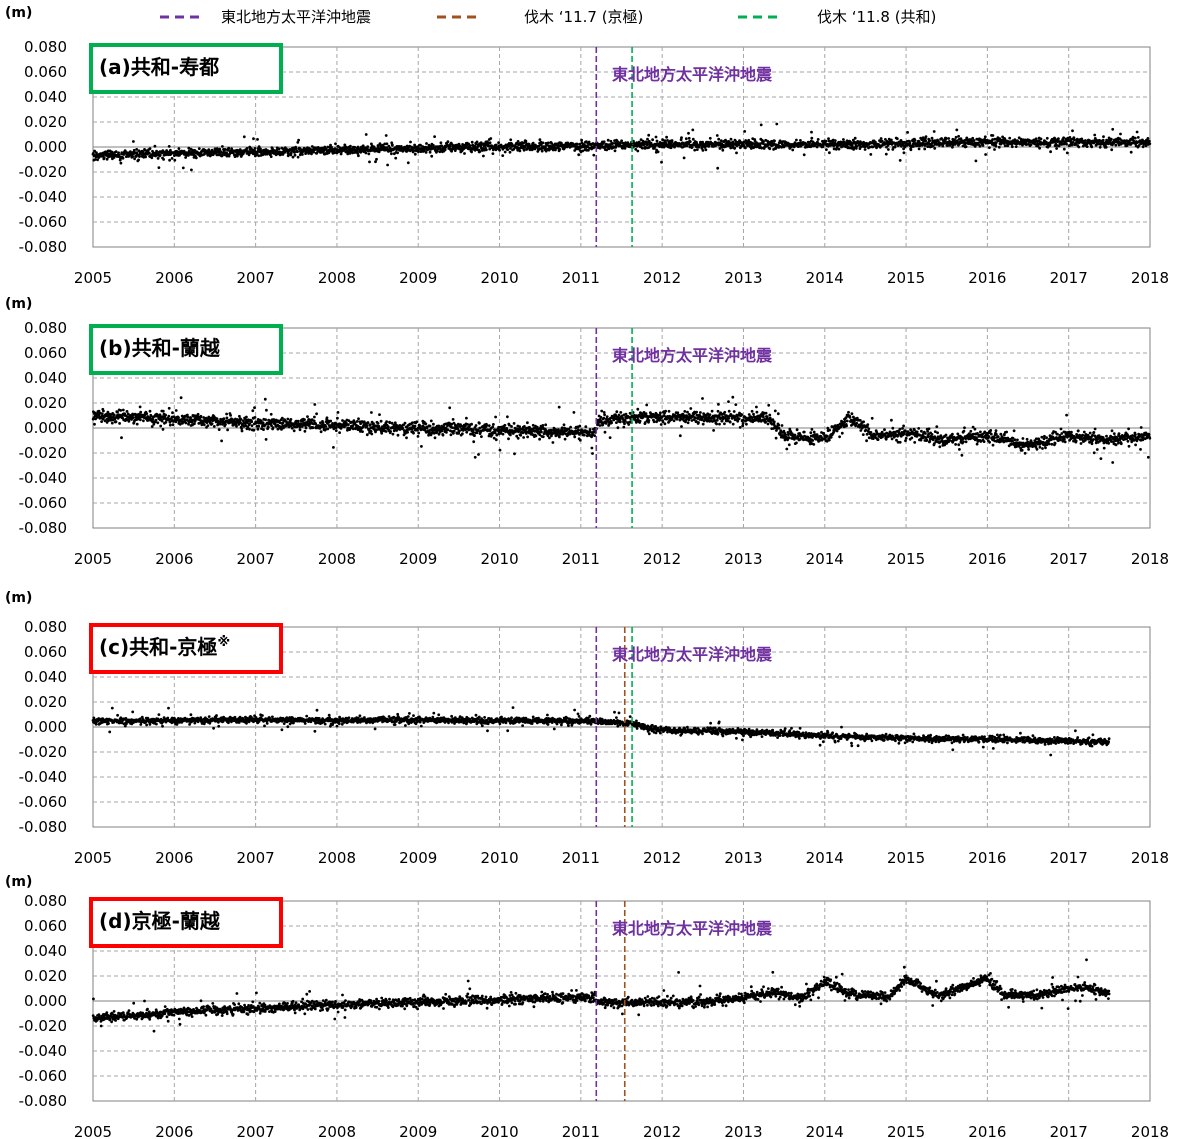 The height and width of the screenshot is (1139, 1187). Describe the element at coordinates (43, 478) in the screenshot. I see `y-tick-label: -0.040` at that location.